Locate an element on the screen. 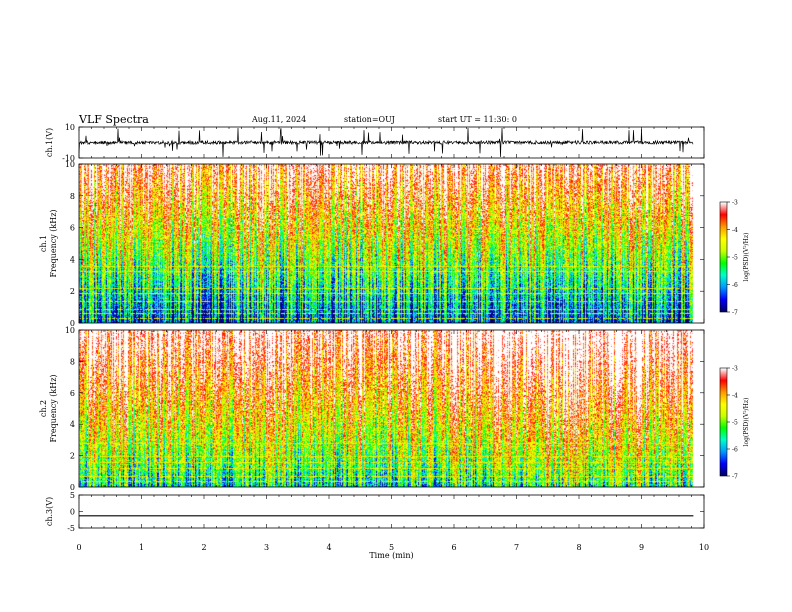 Image resolution: width=792 pixels, height=612 pixels. x-tick-label: 7 is located at coordinates (516, 547).